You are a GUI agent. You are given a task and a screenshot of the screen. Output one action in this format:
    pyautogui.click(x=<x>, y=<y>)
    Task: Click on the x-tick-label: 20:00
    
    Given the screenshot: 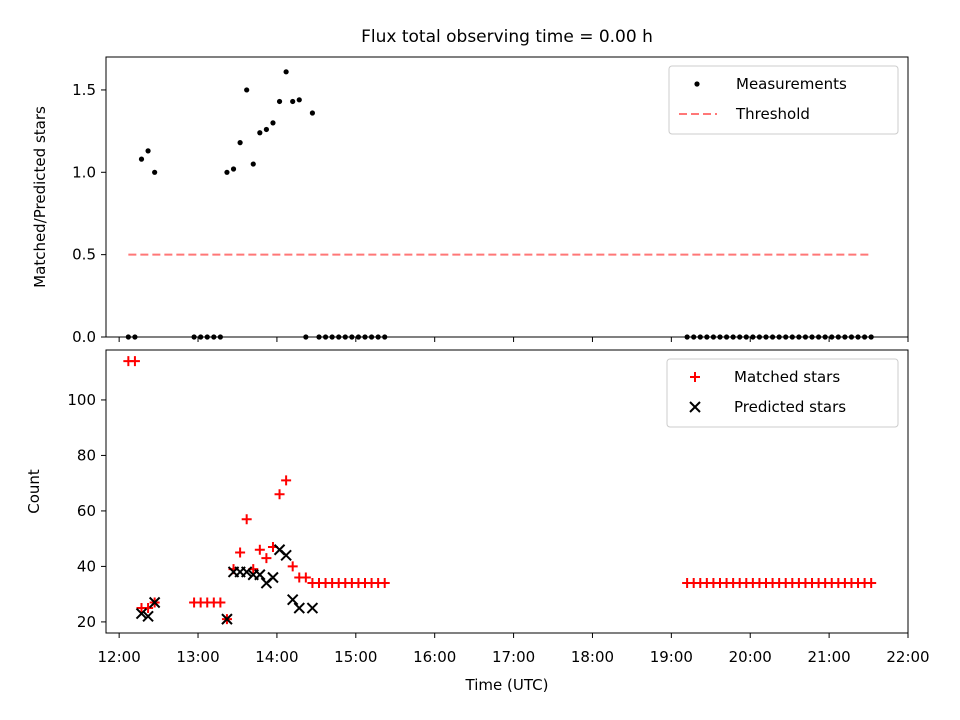 What is the action you would take?
    pyautogui.click(x=750, y=657)
    